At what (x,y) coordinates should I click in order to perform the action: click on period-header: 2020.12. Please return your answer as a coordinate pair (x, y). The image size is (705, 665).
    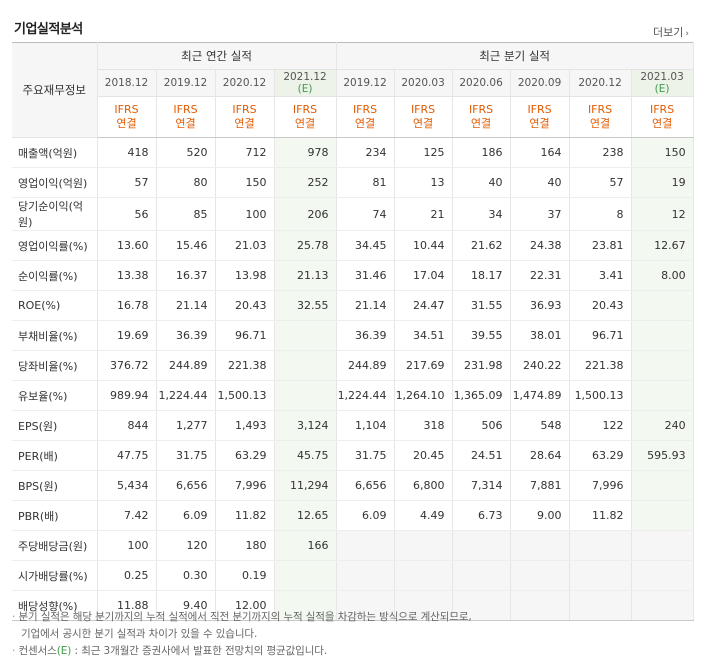
    Looking at the image, I should click on (245, 83).